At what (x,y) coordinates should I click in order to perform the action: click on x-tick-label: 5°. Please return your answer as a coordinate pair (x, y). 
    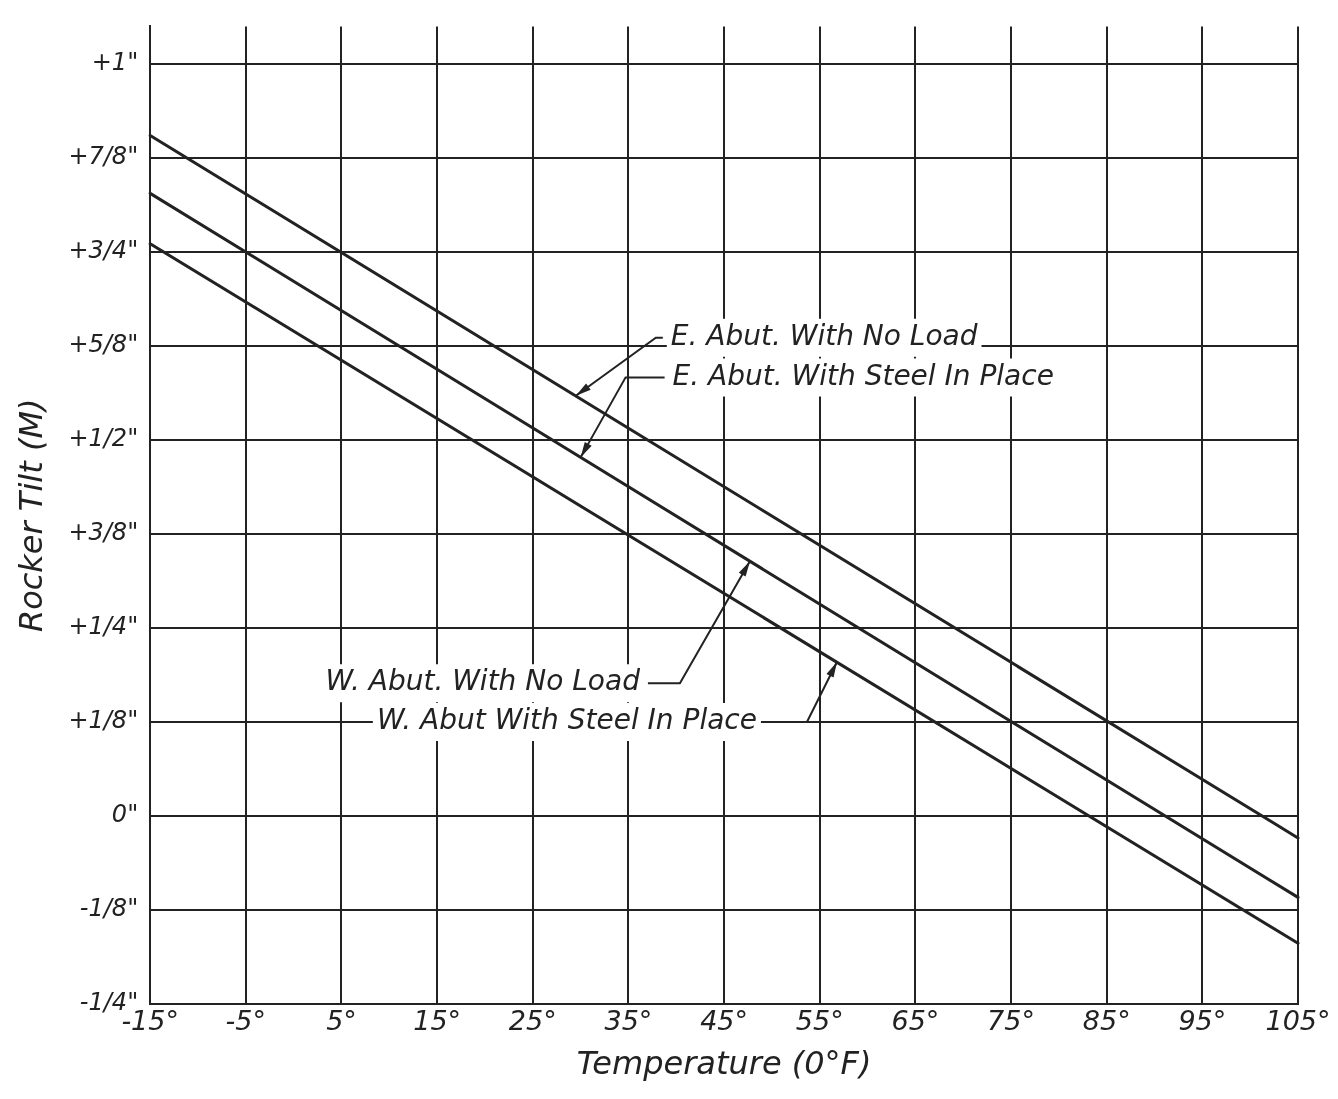
    Looking at the image, I should click on (341, 1021).